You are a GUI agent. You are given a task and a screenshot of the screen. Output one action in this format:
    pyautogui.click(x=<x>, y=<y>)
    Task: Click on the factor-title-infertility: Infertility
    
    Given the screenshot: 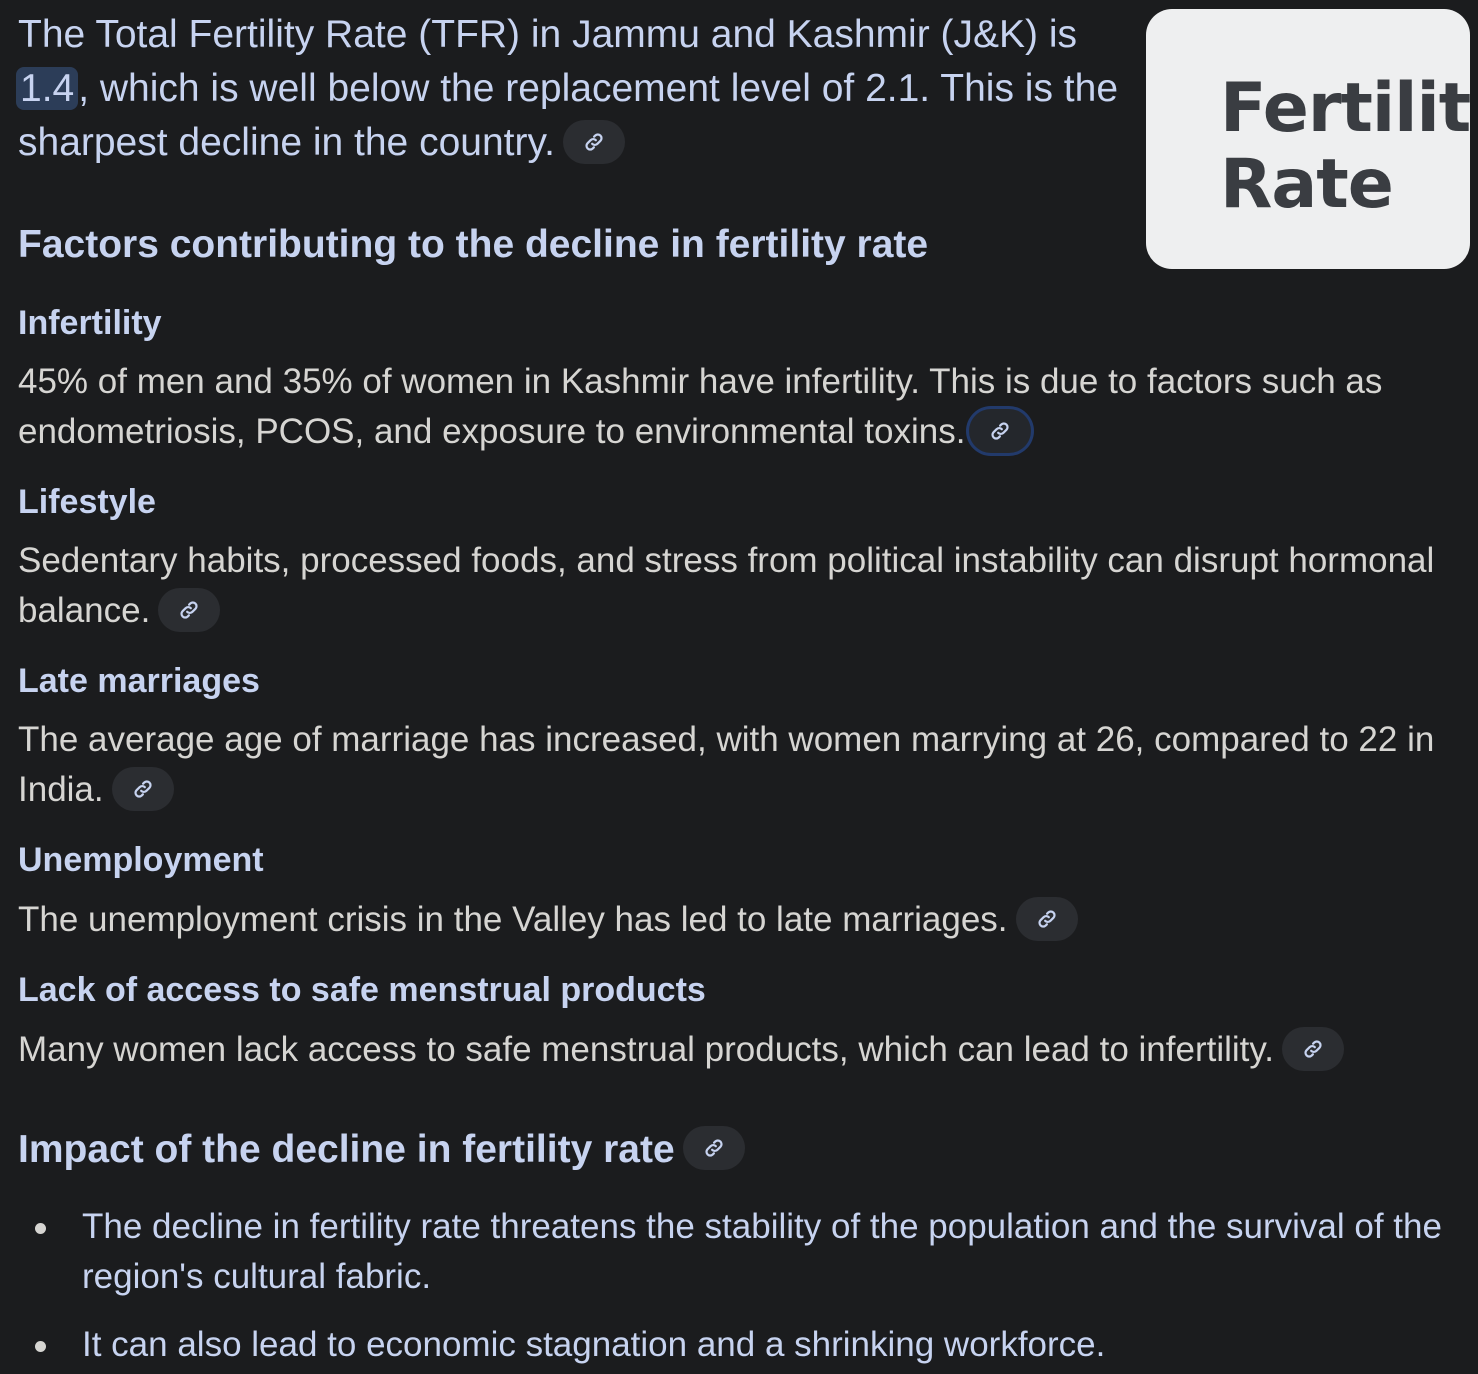 What is the action you would take?
    pyautogui.click(x=90, y=323)
    